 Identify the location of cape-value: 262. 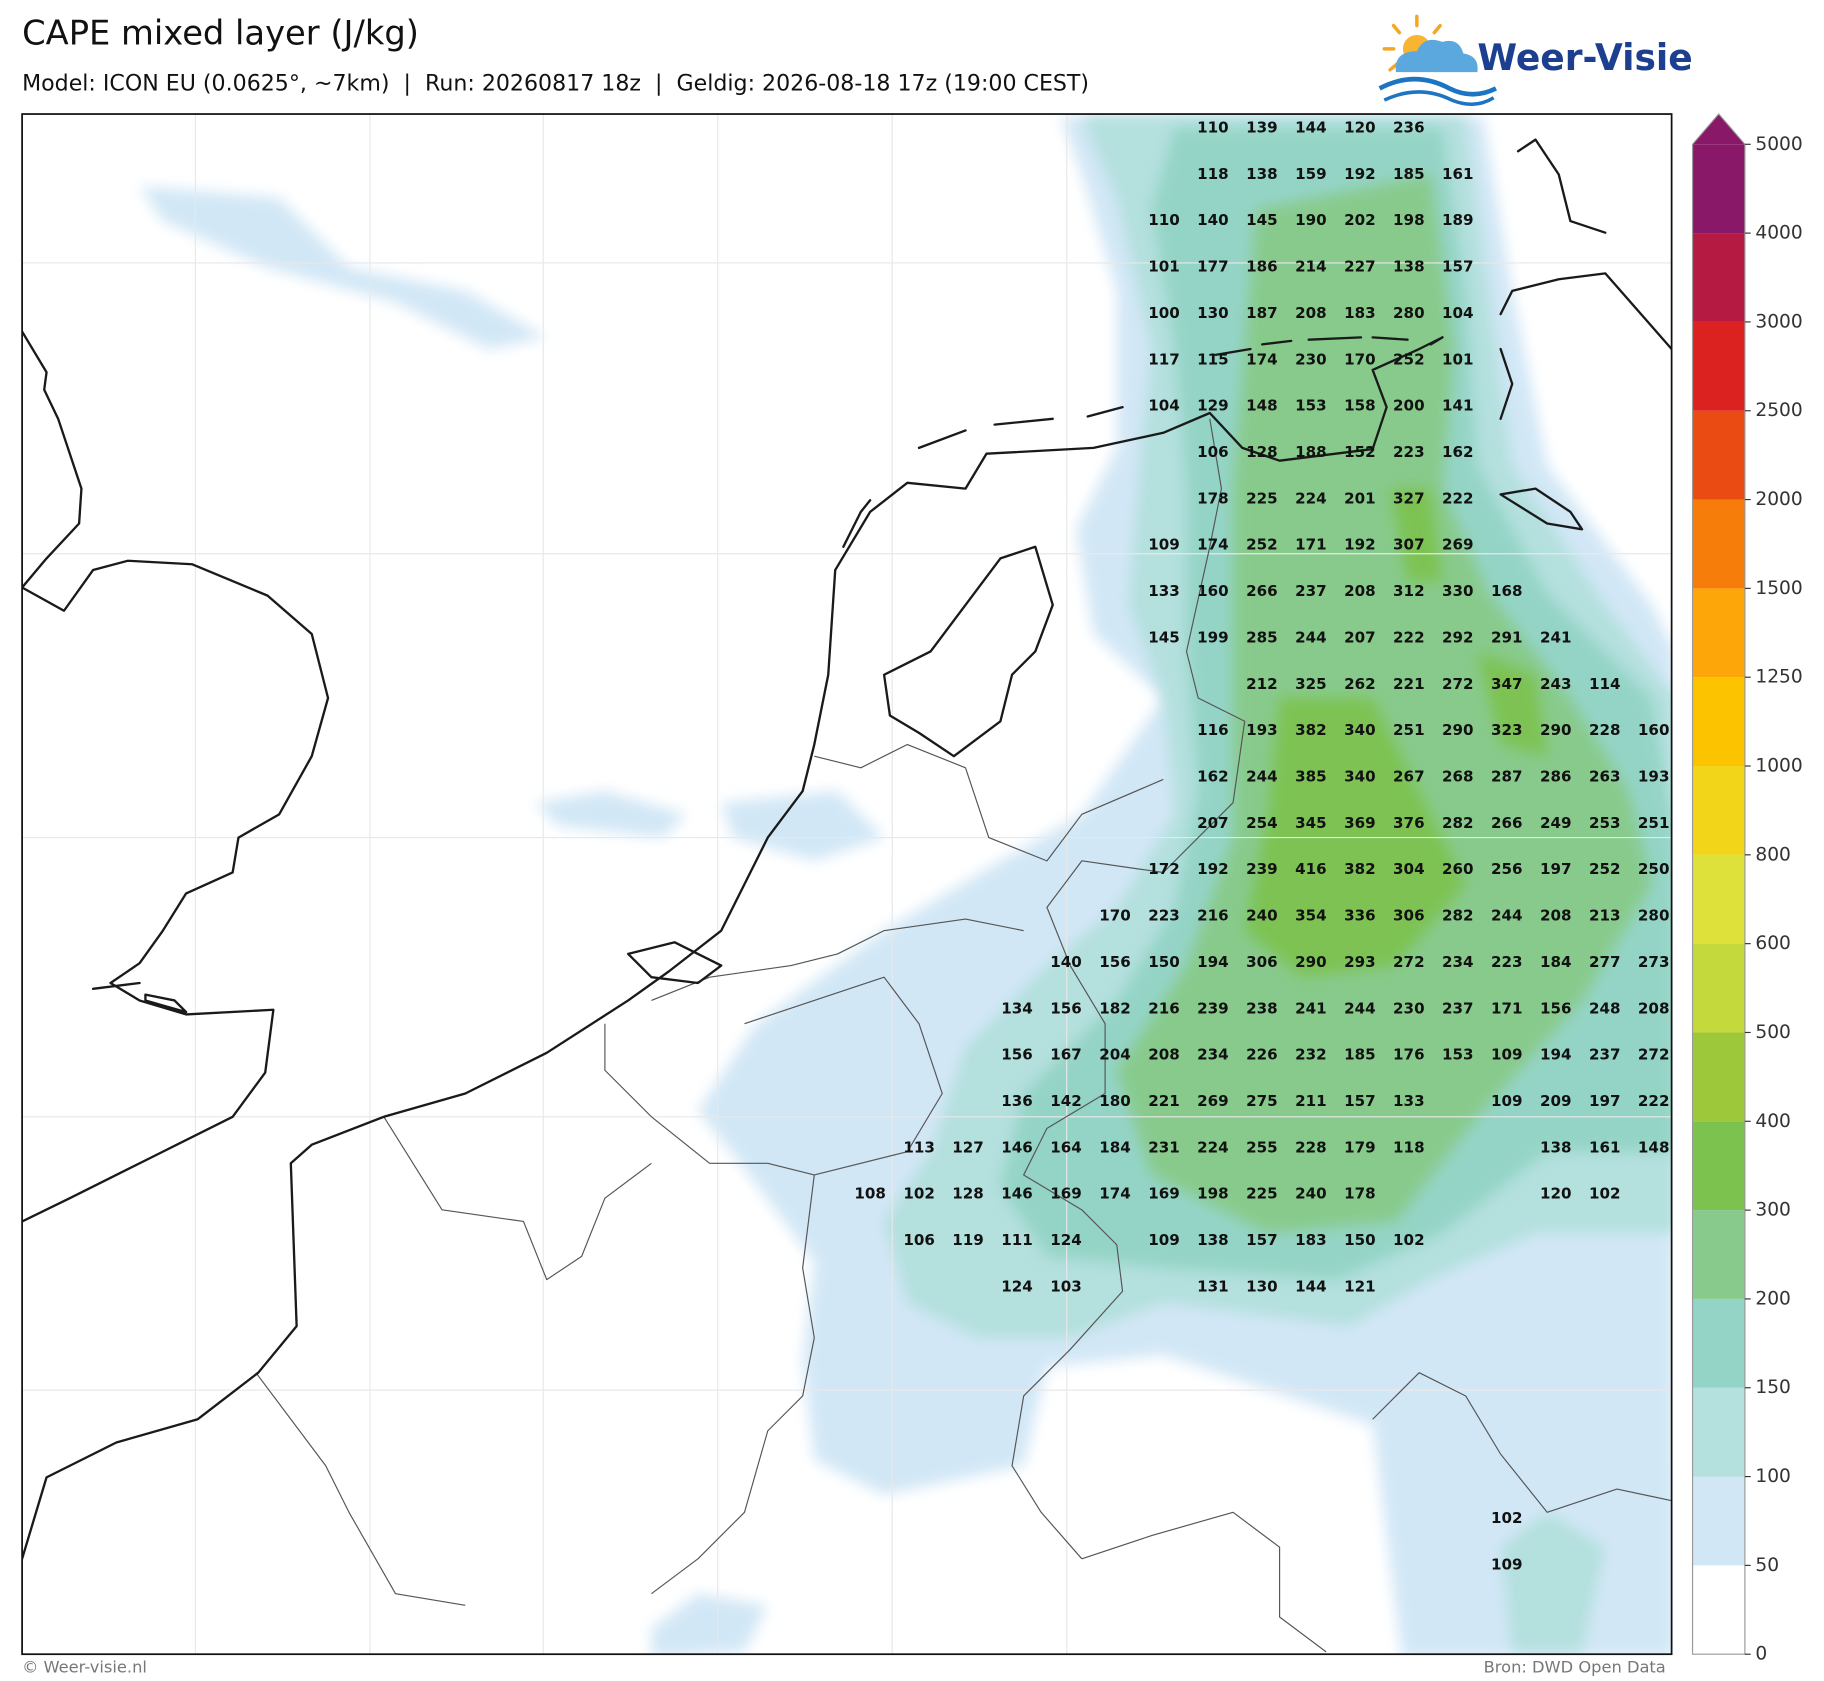
(1360, 684).